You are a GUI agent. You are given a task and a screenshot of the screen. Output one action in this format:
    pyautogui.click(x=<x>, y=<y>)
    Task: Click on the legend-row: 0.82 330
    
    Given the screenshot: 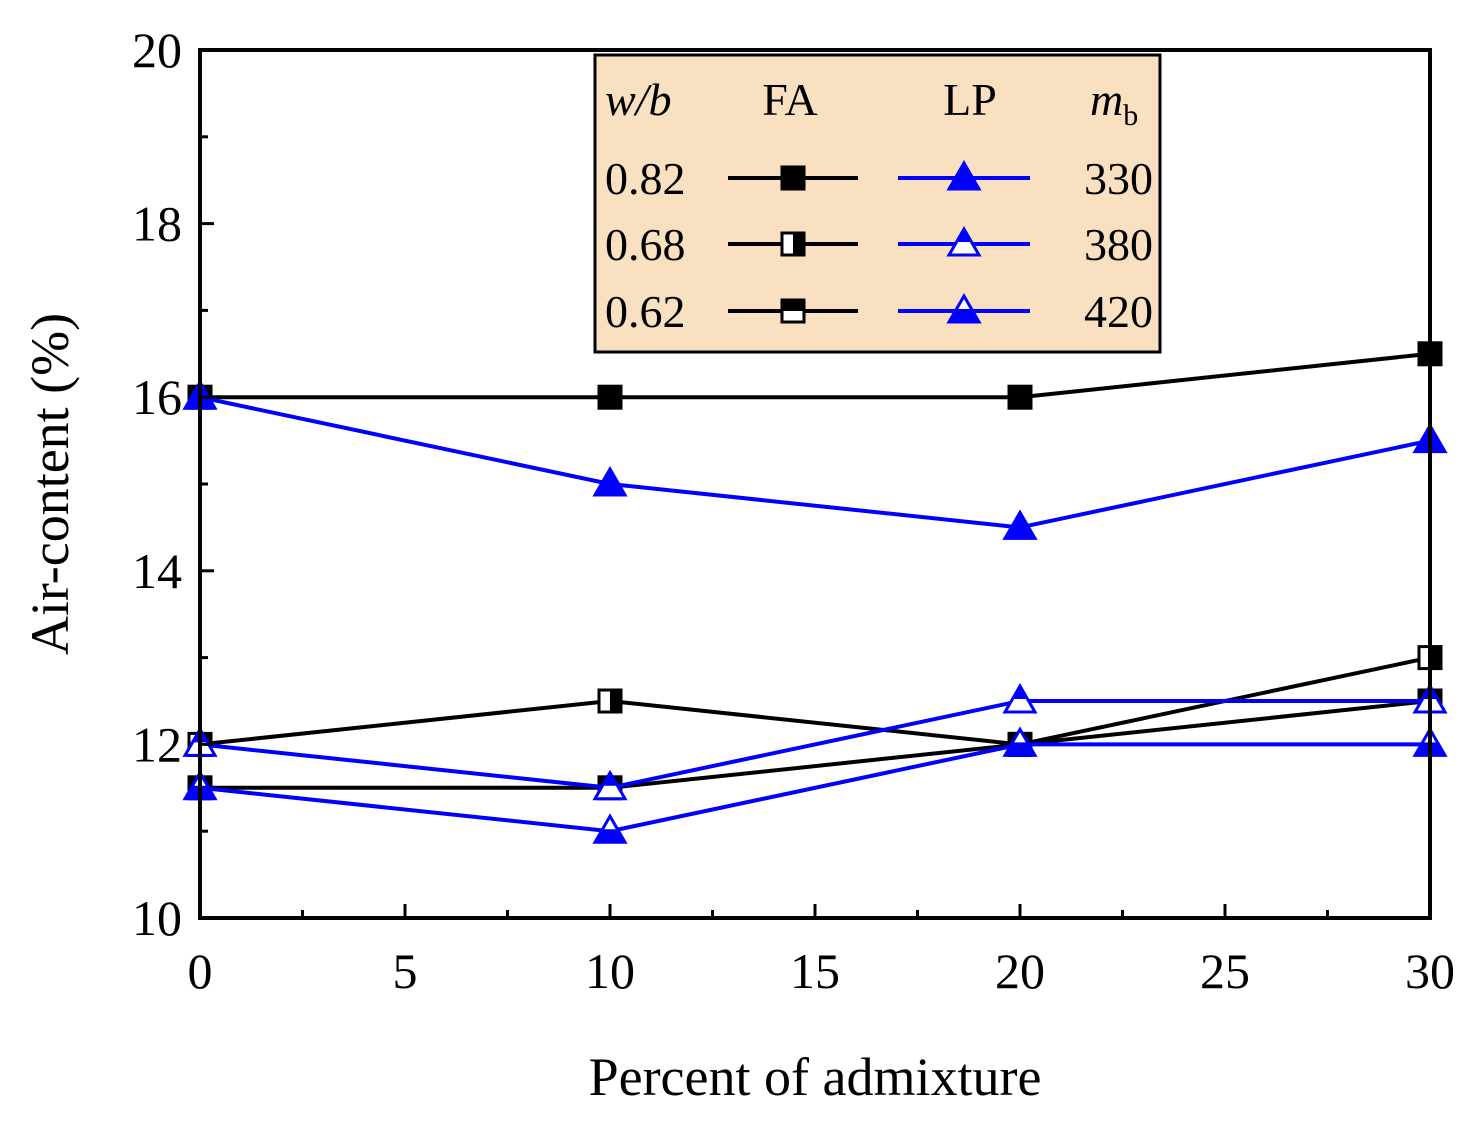 What is the action you would take?
    pyautogui.click(x=879, y=178)
    